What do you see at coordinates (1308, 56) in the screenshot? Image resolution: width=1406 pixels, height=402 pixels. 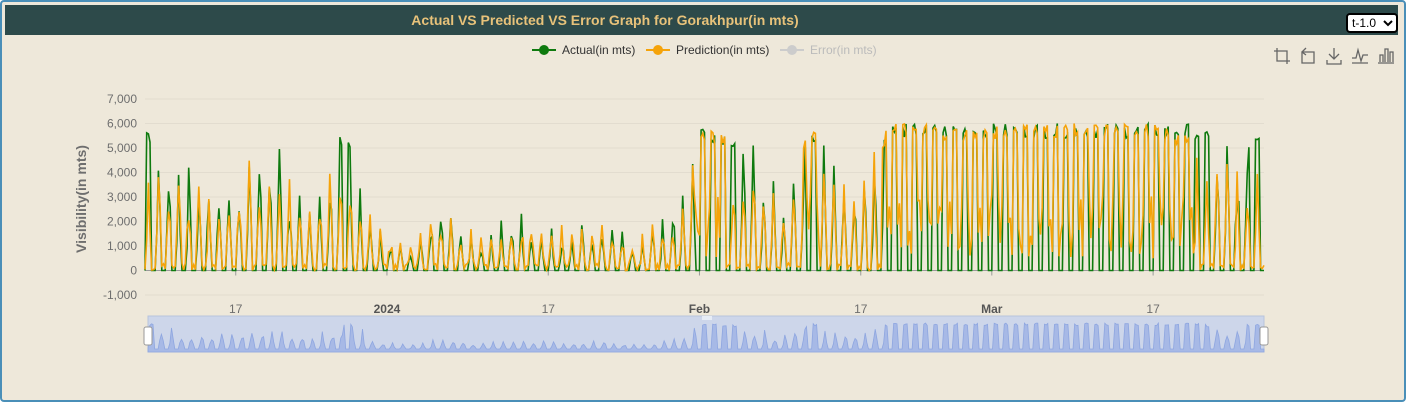 I see `zoom-reset-icon` at bounding box center [1308, 56].